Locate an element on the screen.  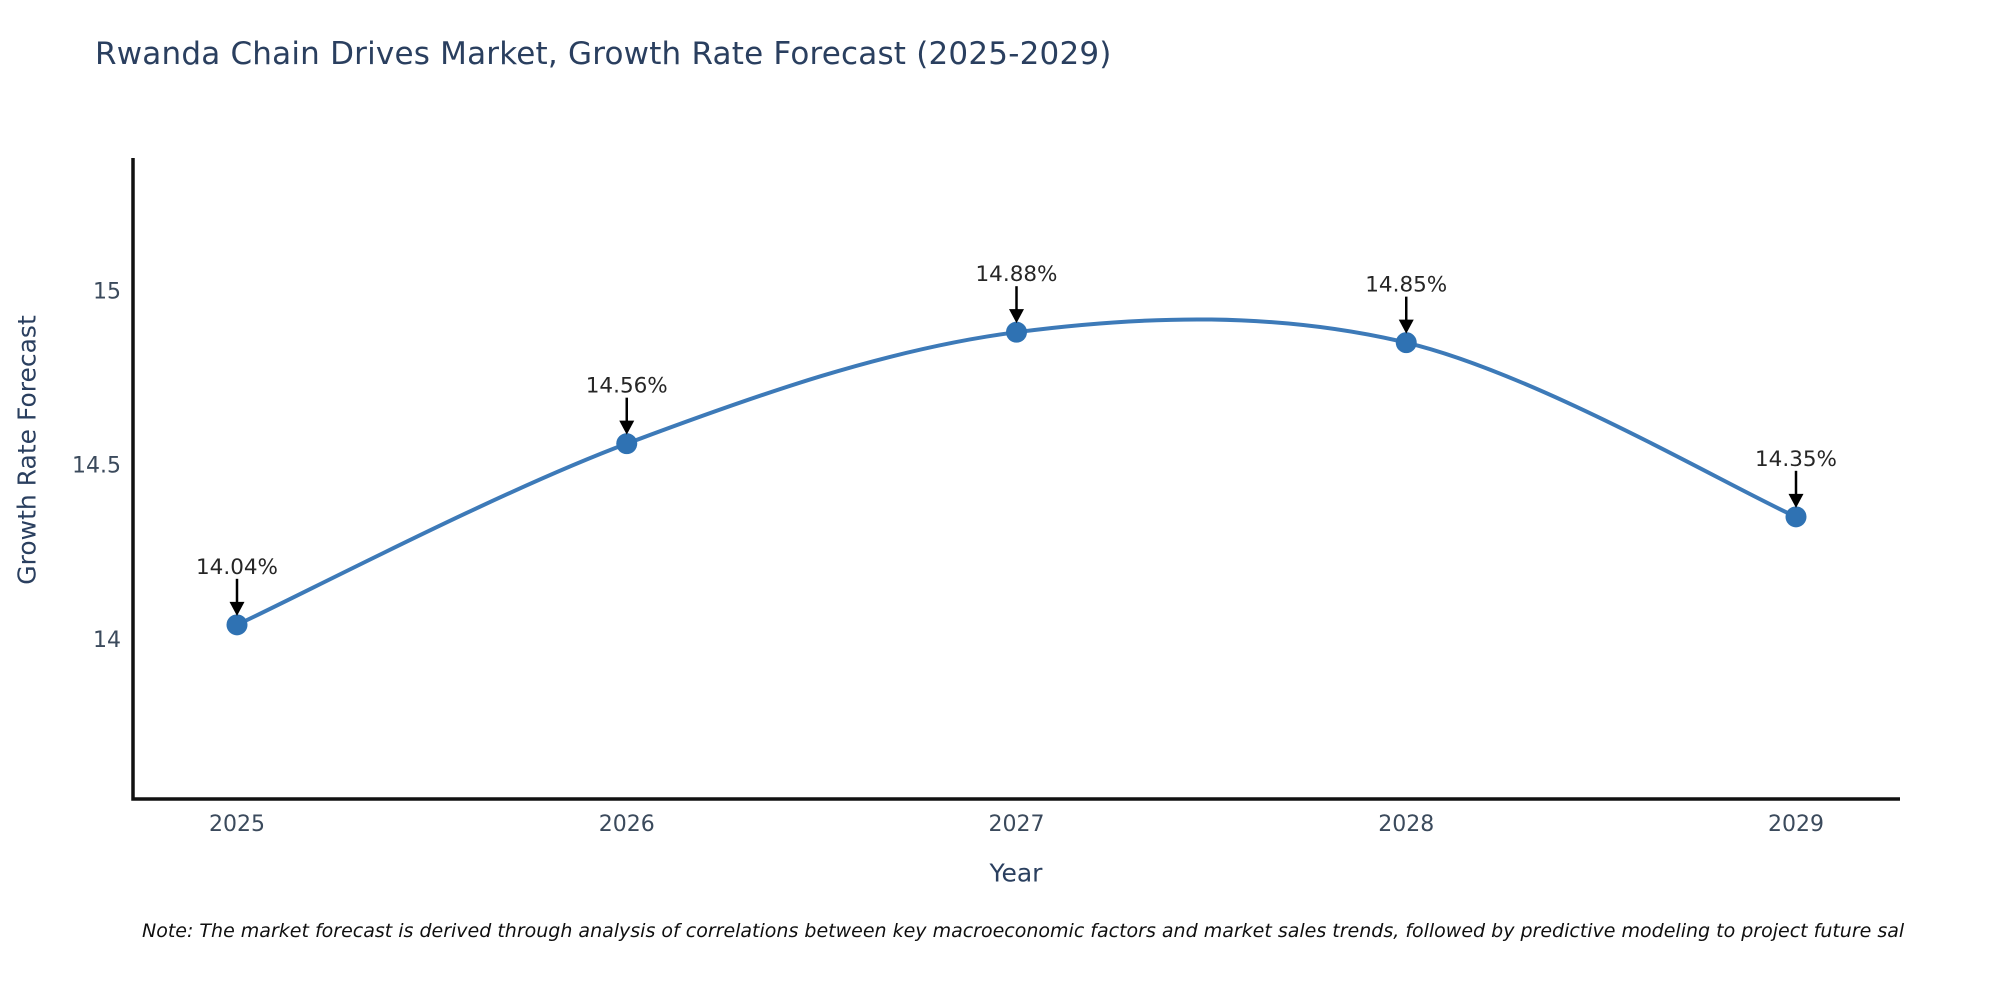
annotation-label: 14.88% is located at coordinates (1017, 274).